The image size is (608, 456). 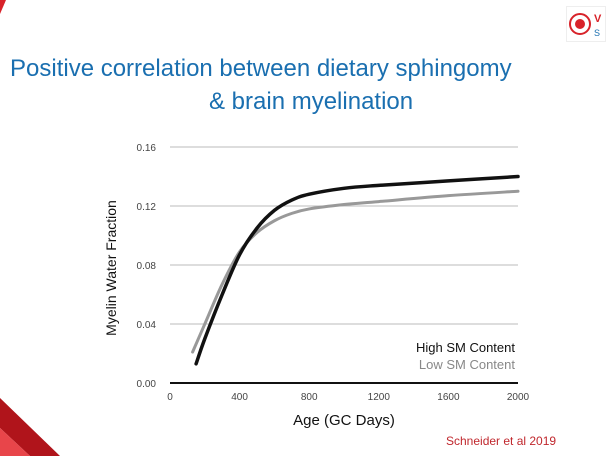 What do you see at coordinates (147, 207) in the screenshot?
I see `y-tick-label: 0.12` at bounding box center [147, 207].